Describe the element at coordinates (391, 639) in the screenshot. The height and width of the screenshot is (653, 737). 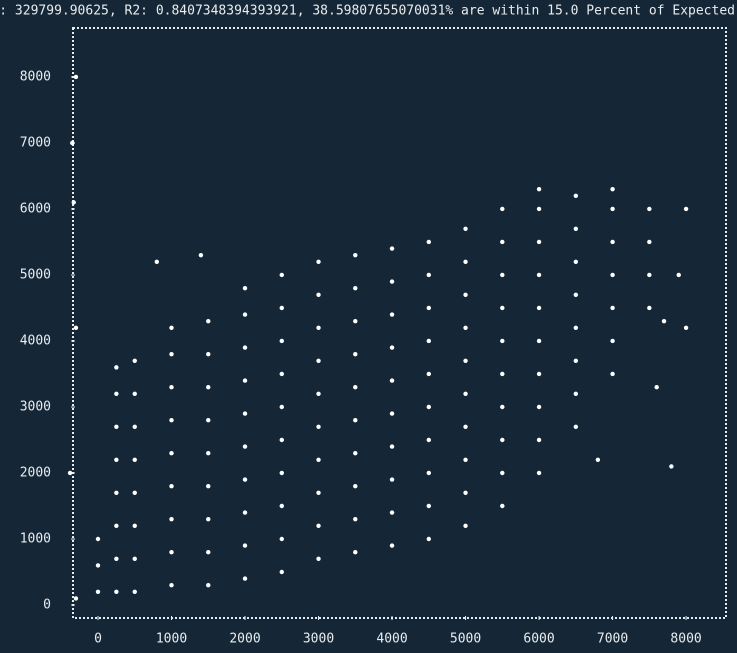
I see `x-tick-label: 4000` at that location.